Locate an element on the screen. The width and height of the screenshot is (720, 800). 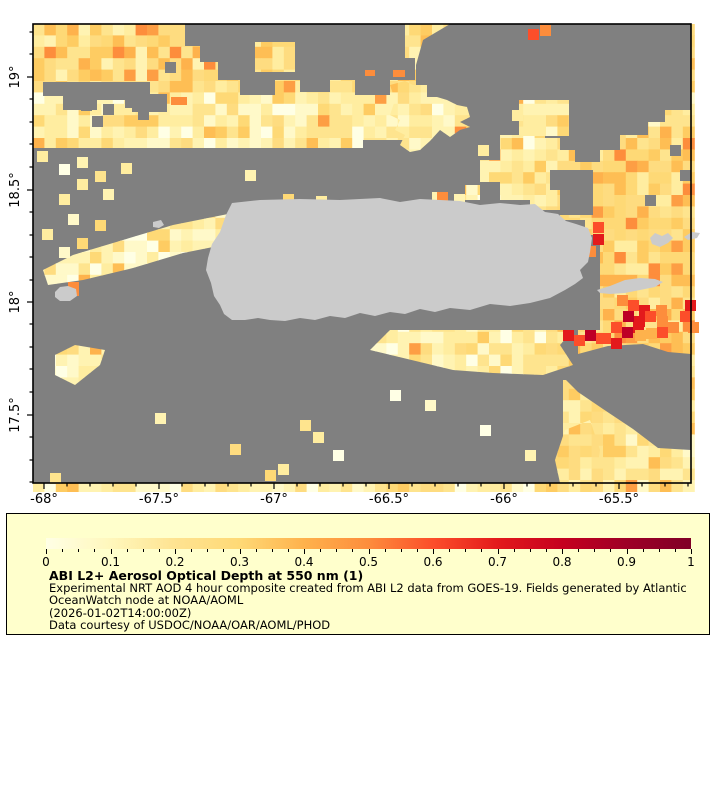
colorbar-tick-label: 0.2 is located at coordinates (175, 562).